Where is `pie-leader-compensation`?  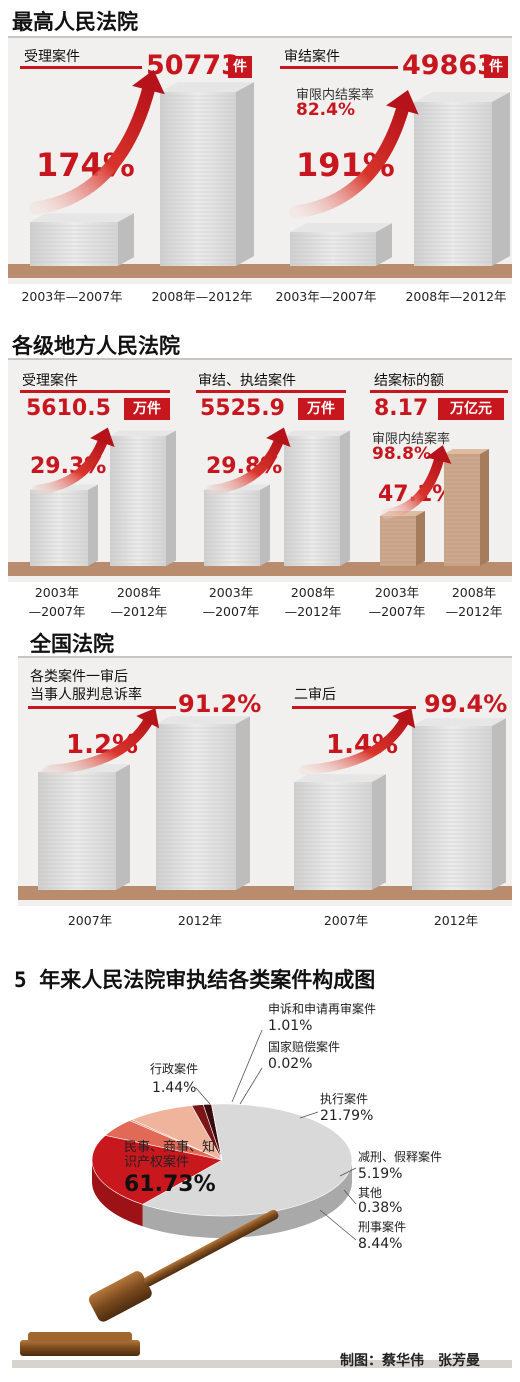
pie-leader-compensation is located at coordinates (251, 1086).